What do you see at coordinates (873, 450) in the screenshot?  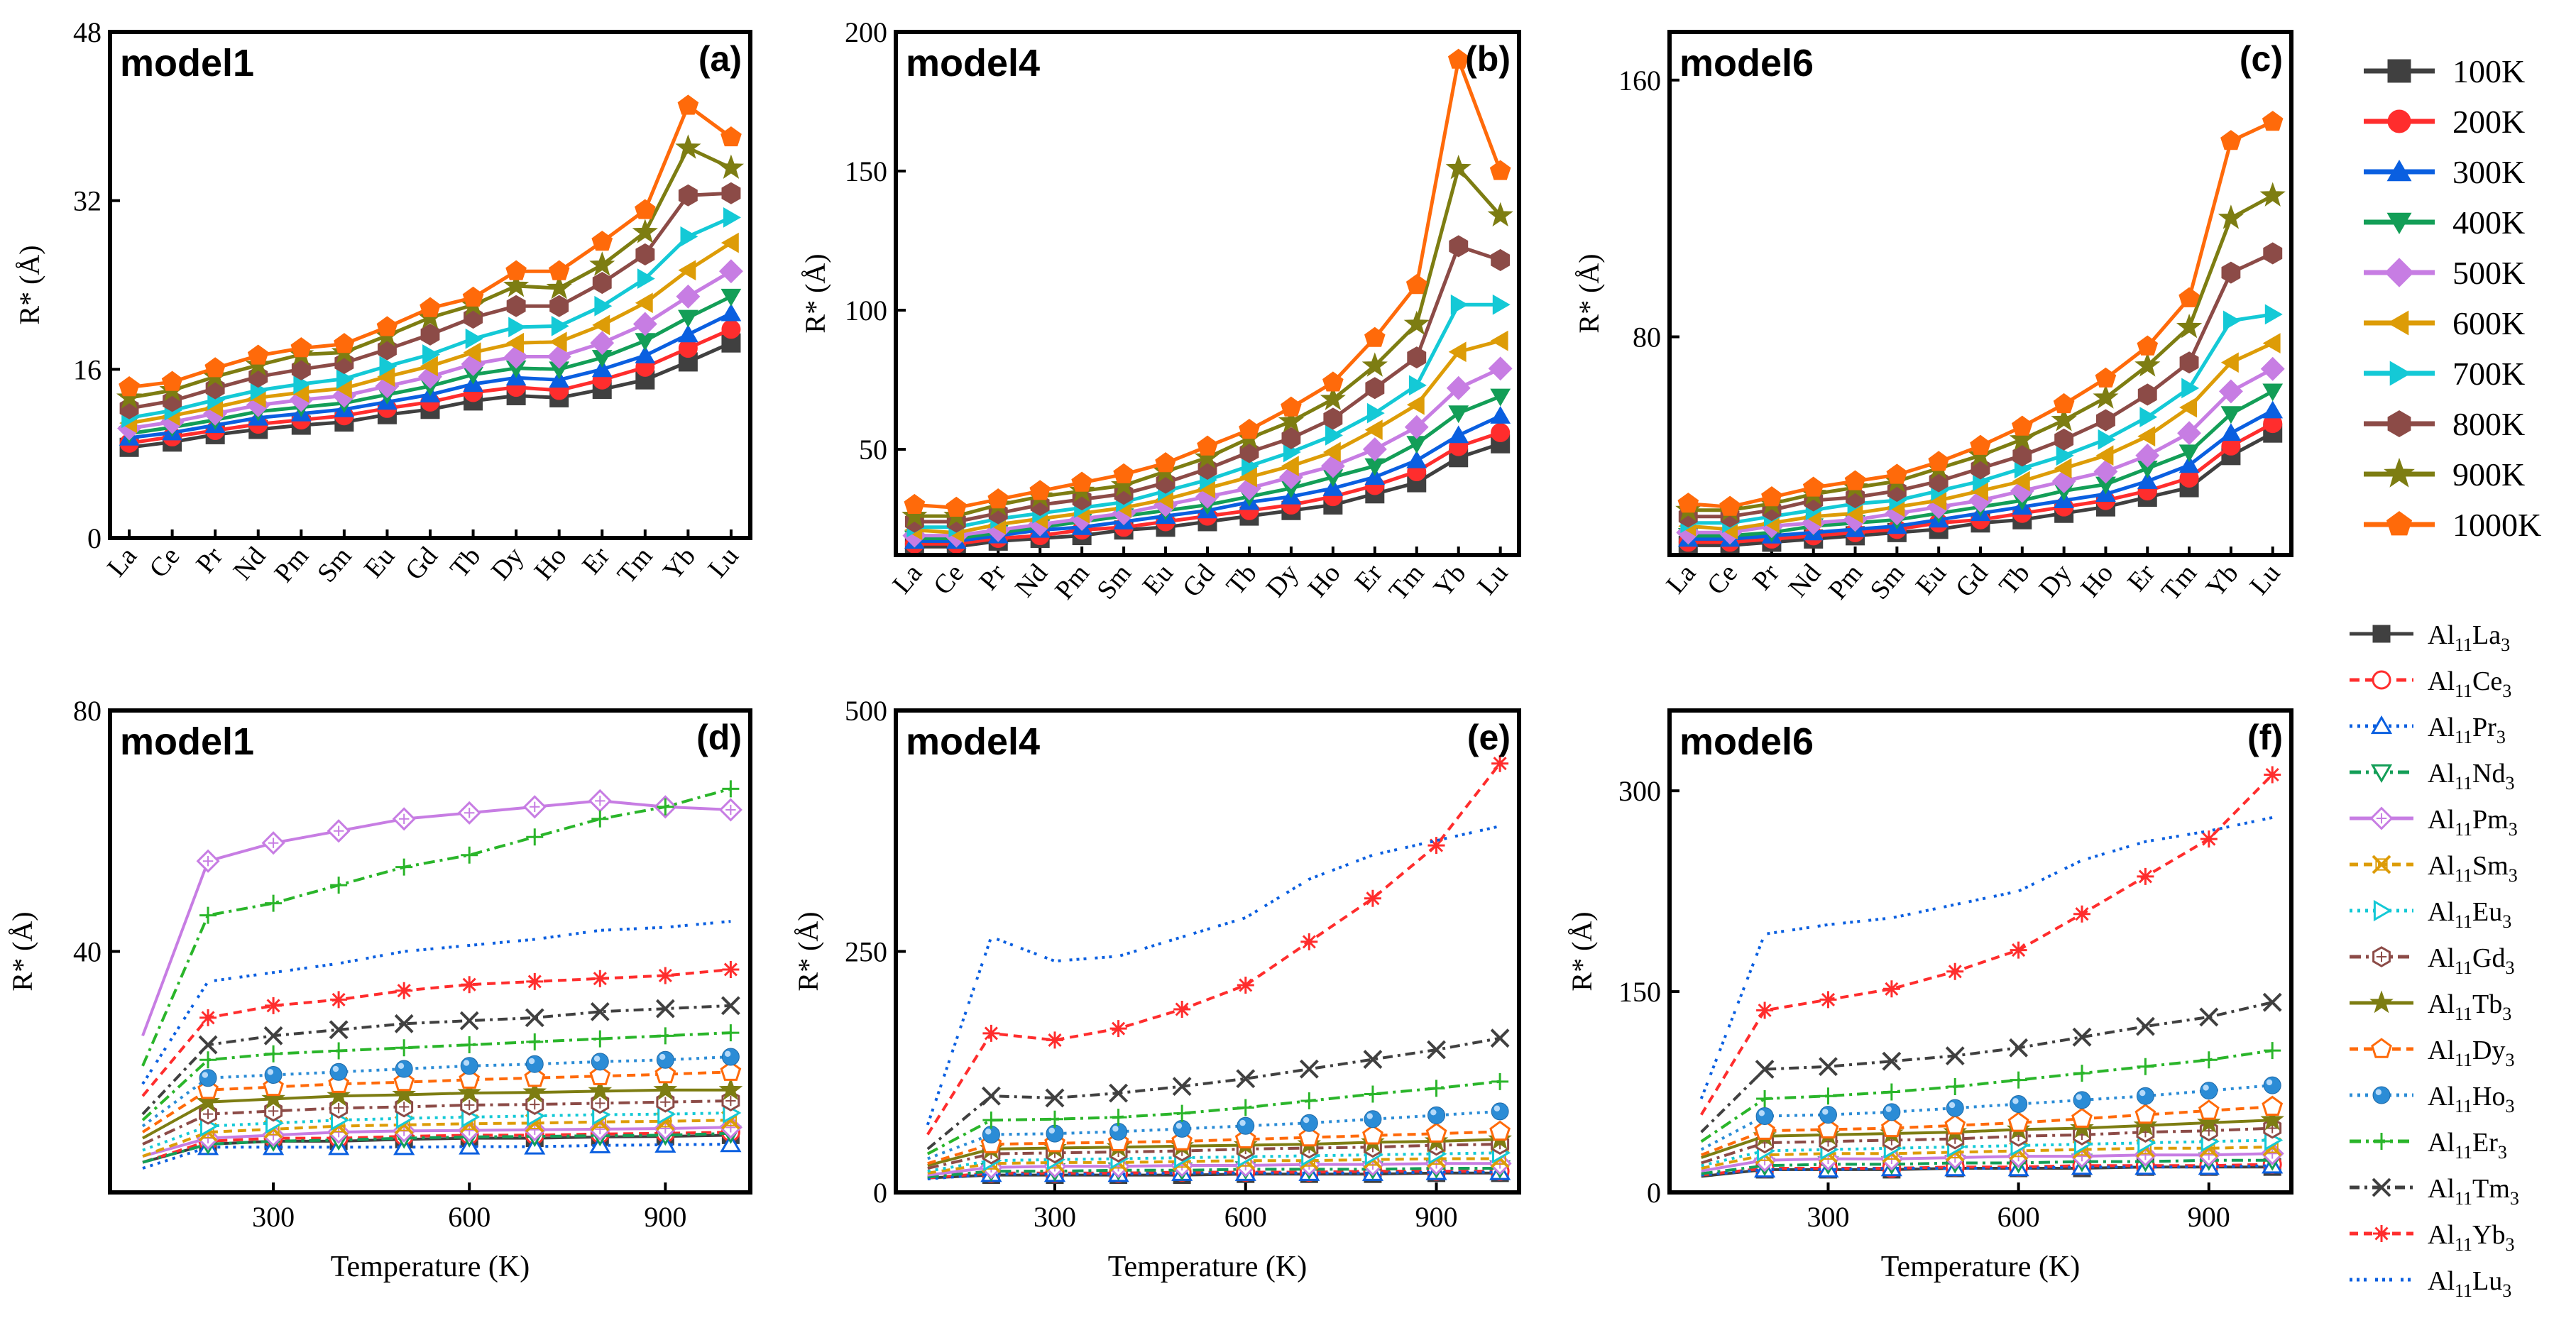 I see `y-tick-label: 50` at bounding box center [873, 450].